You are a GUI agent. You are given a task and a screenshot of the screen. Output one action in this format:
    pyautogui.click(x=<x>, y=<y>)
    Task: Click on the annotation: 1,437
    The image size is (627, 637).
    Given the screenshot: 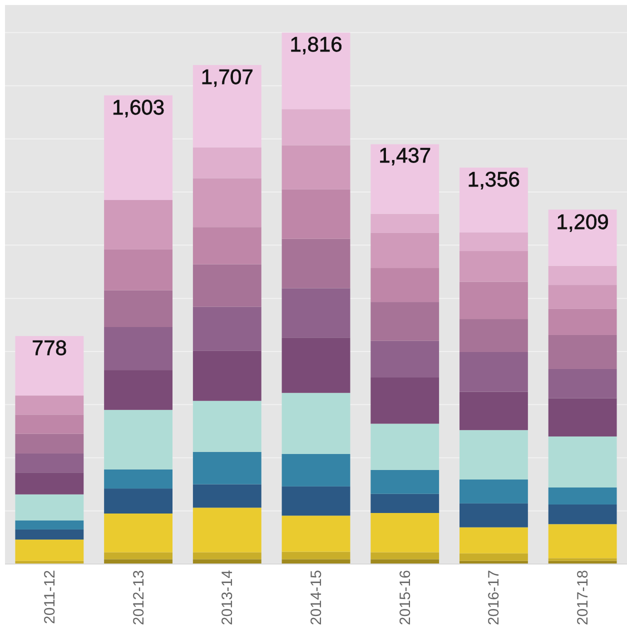 What is the action you would take?
    pyautogui.click(x=405, y=156)
    